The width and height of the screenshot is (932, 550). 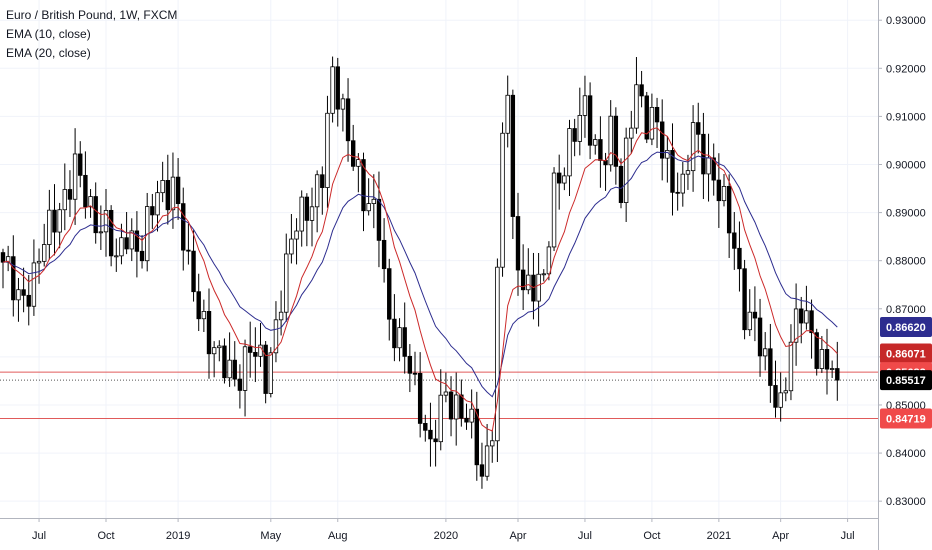 I want to click on price-badge: 0.86071, so click(x=906, y=353).